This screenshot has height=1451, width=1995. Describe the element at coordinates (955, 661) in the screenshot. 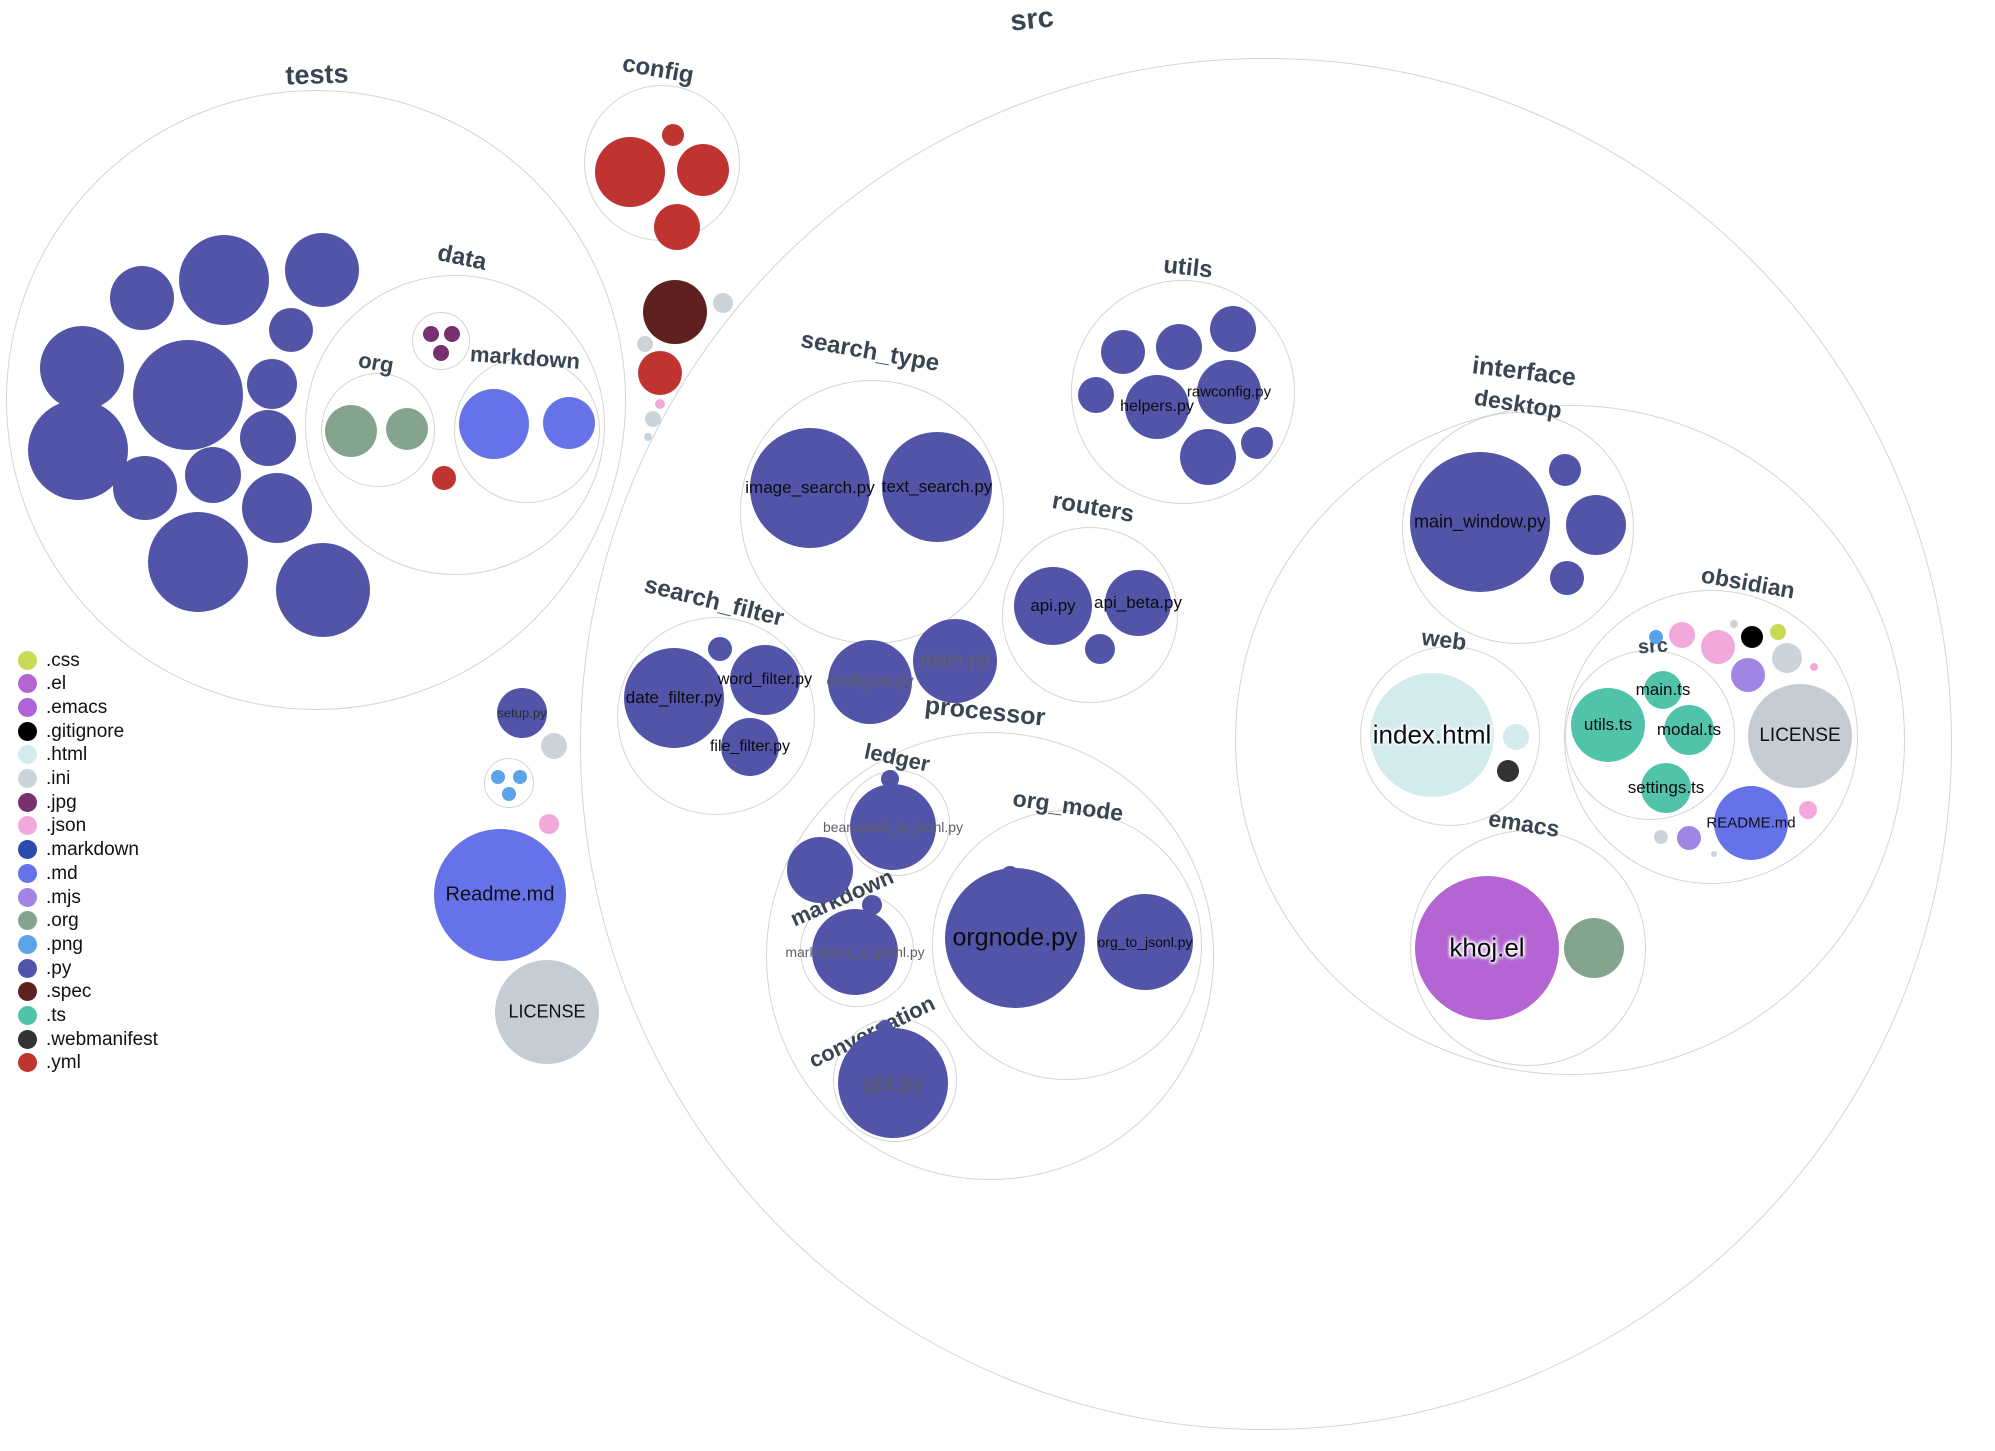

I see `file-main-py` at that location.